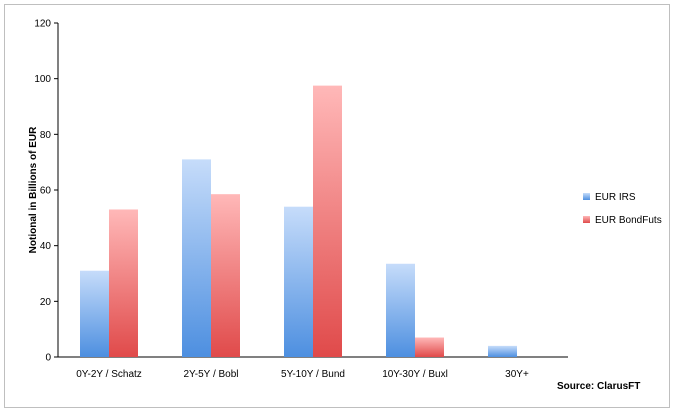 This screenshot has height=415, width=676. I want to click on source-note: Source: ClarusFT, so click(598, 386).